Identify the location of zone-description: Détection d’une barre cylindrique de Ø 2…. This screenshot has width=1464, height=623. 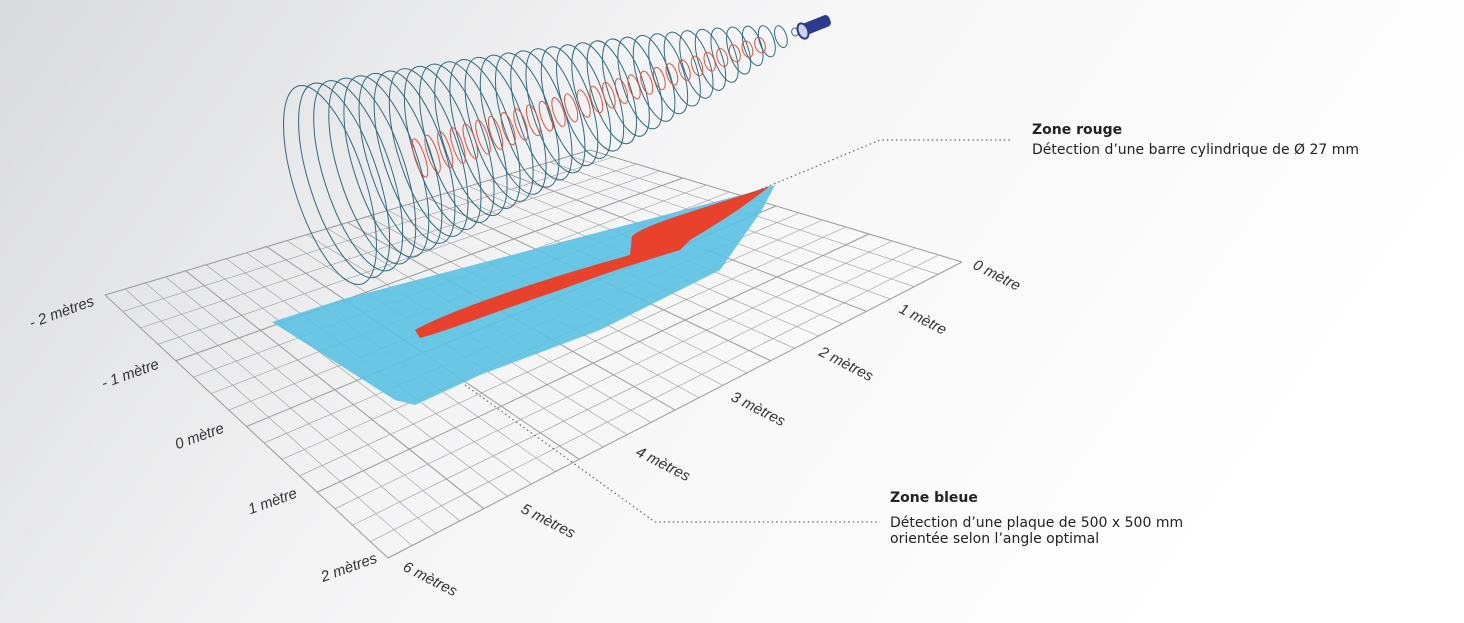
(1195, 150).